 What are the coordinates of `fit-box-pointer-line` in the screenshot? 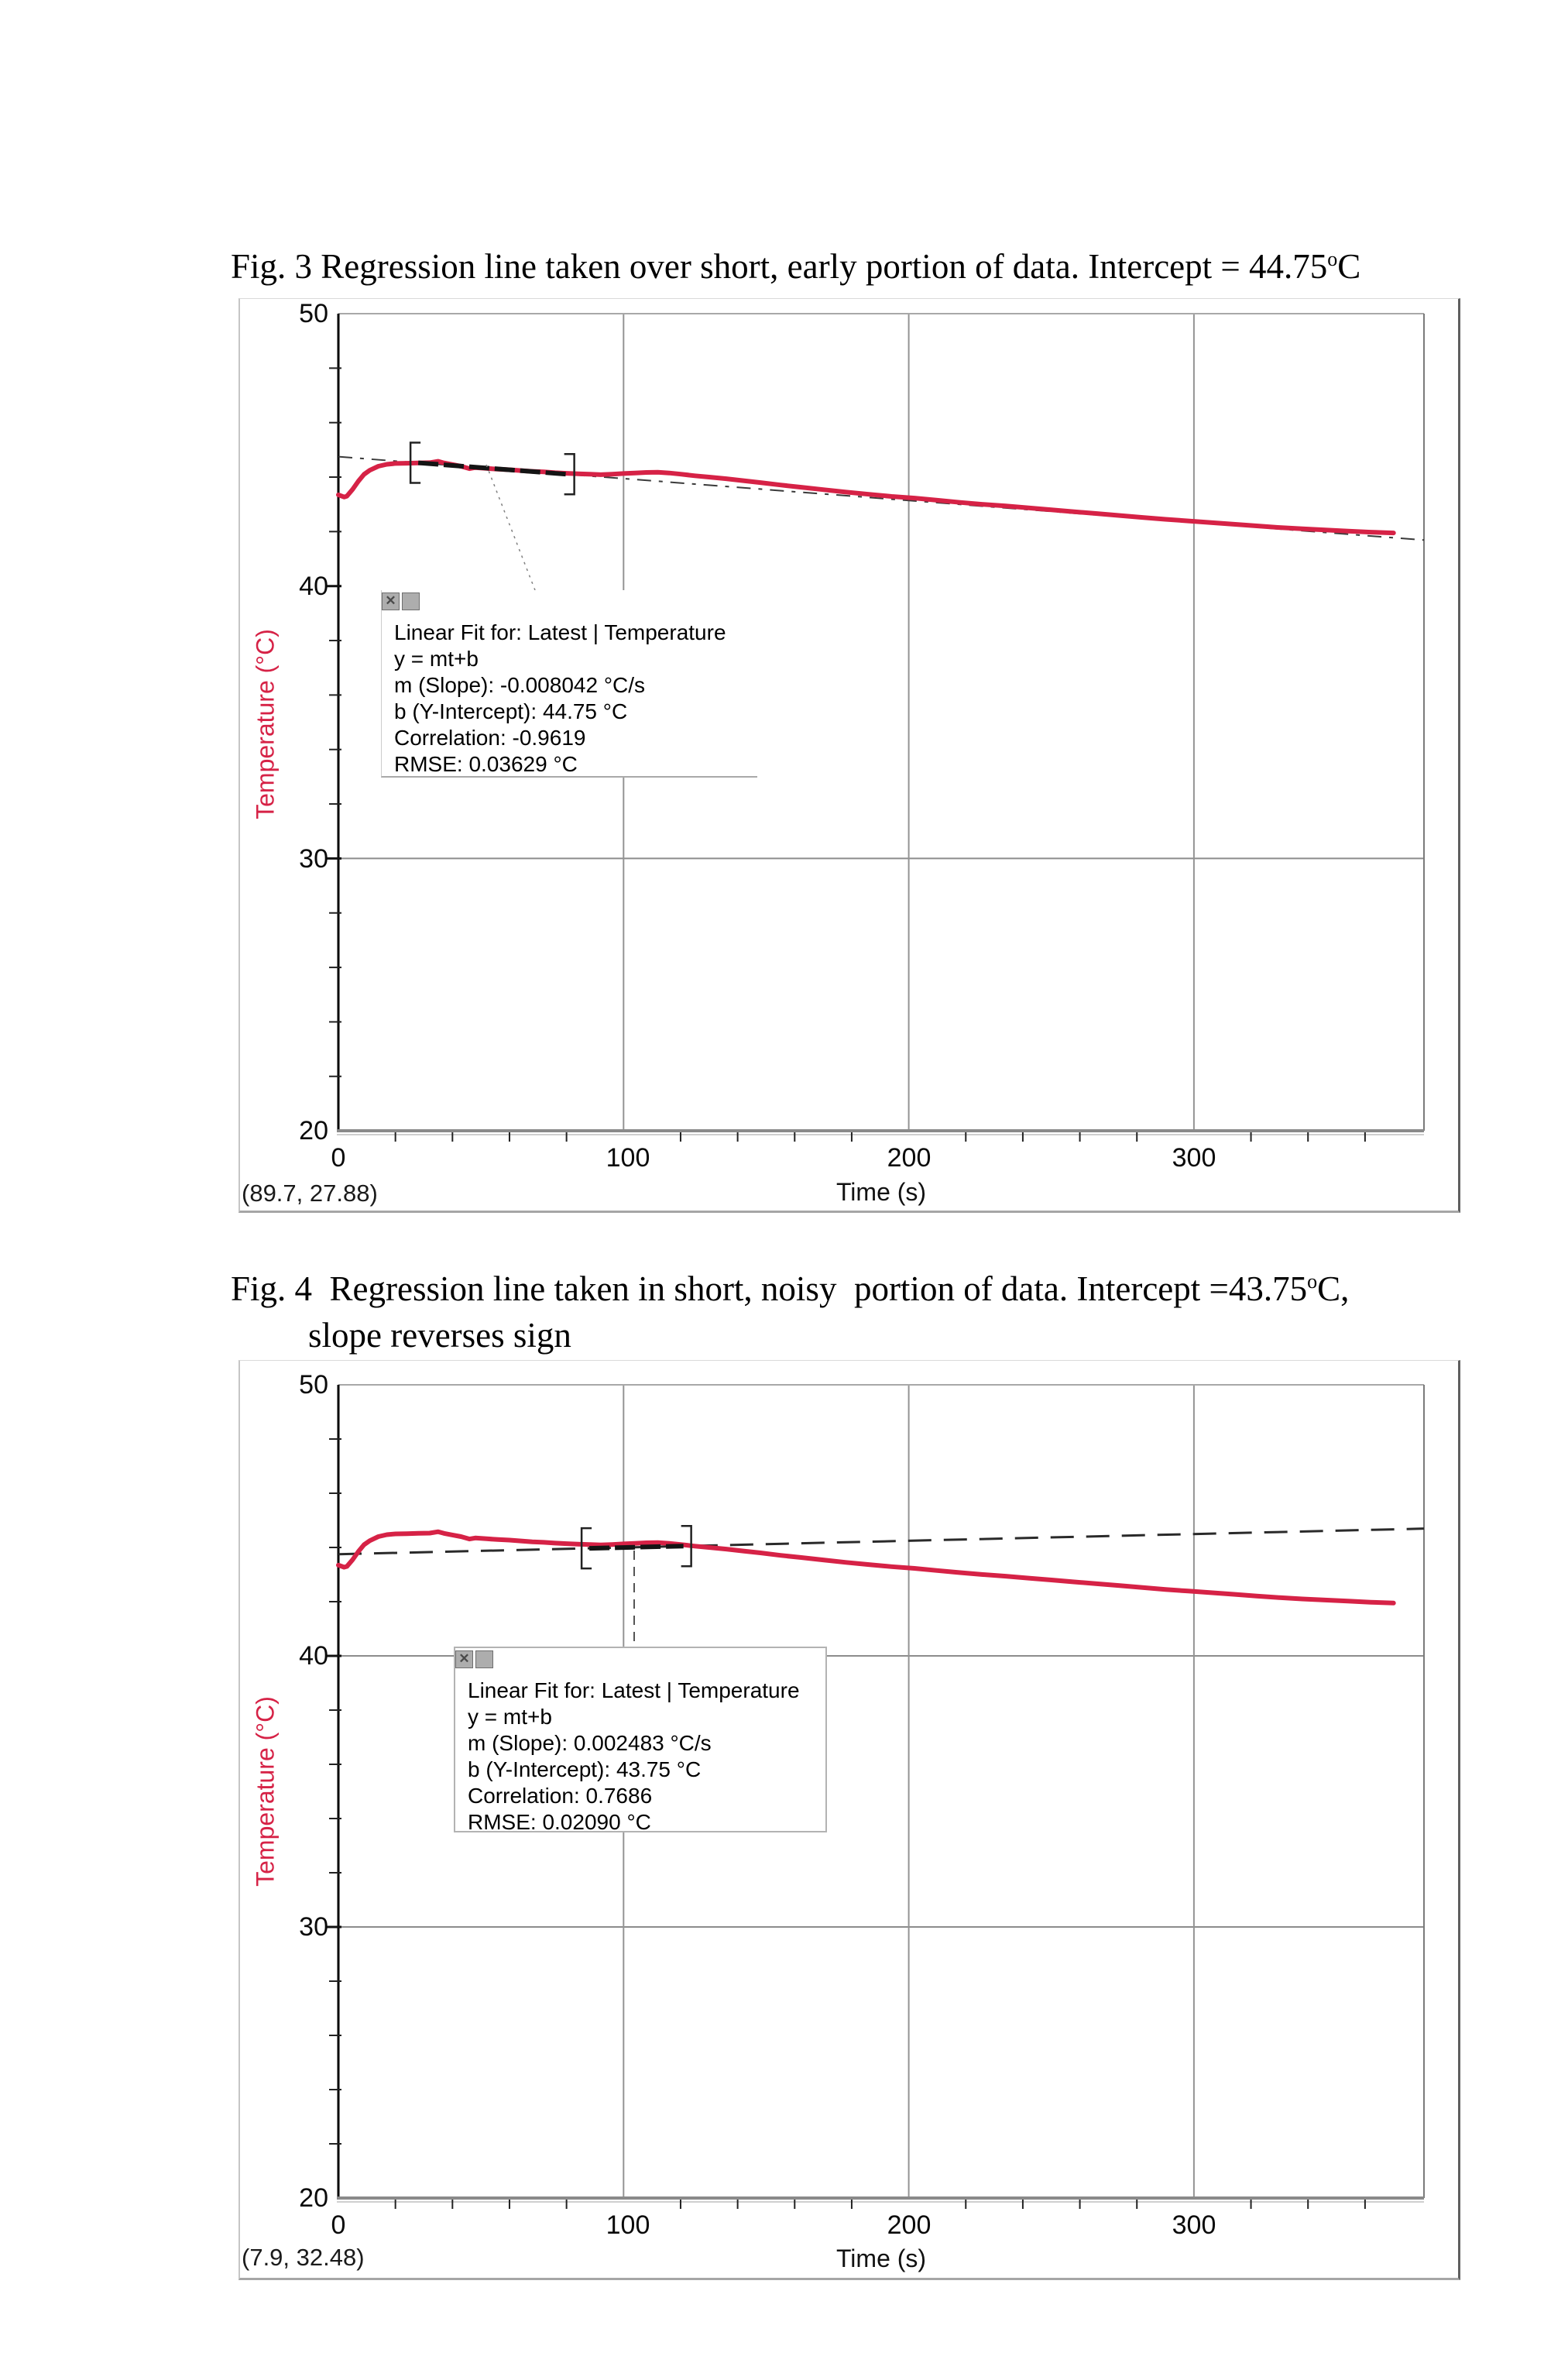 It's located at (510, 527).